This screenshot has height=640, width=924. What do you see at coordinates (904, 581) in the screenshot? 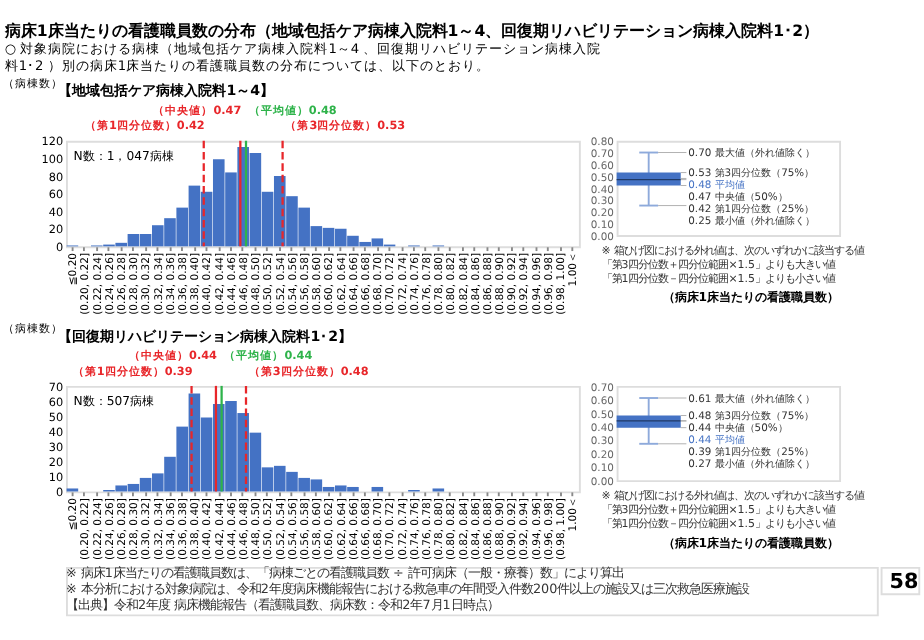
I see `text: 58` at bounding box center [904, 581].